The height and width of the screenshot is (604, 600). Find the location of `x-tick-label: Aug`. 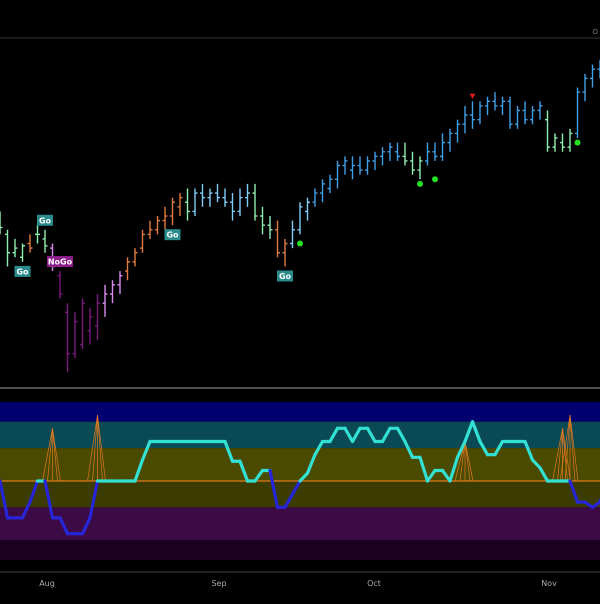

x-tick-label: Aug is located at coordinates (47, 583).